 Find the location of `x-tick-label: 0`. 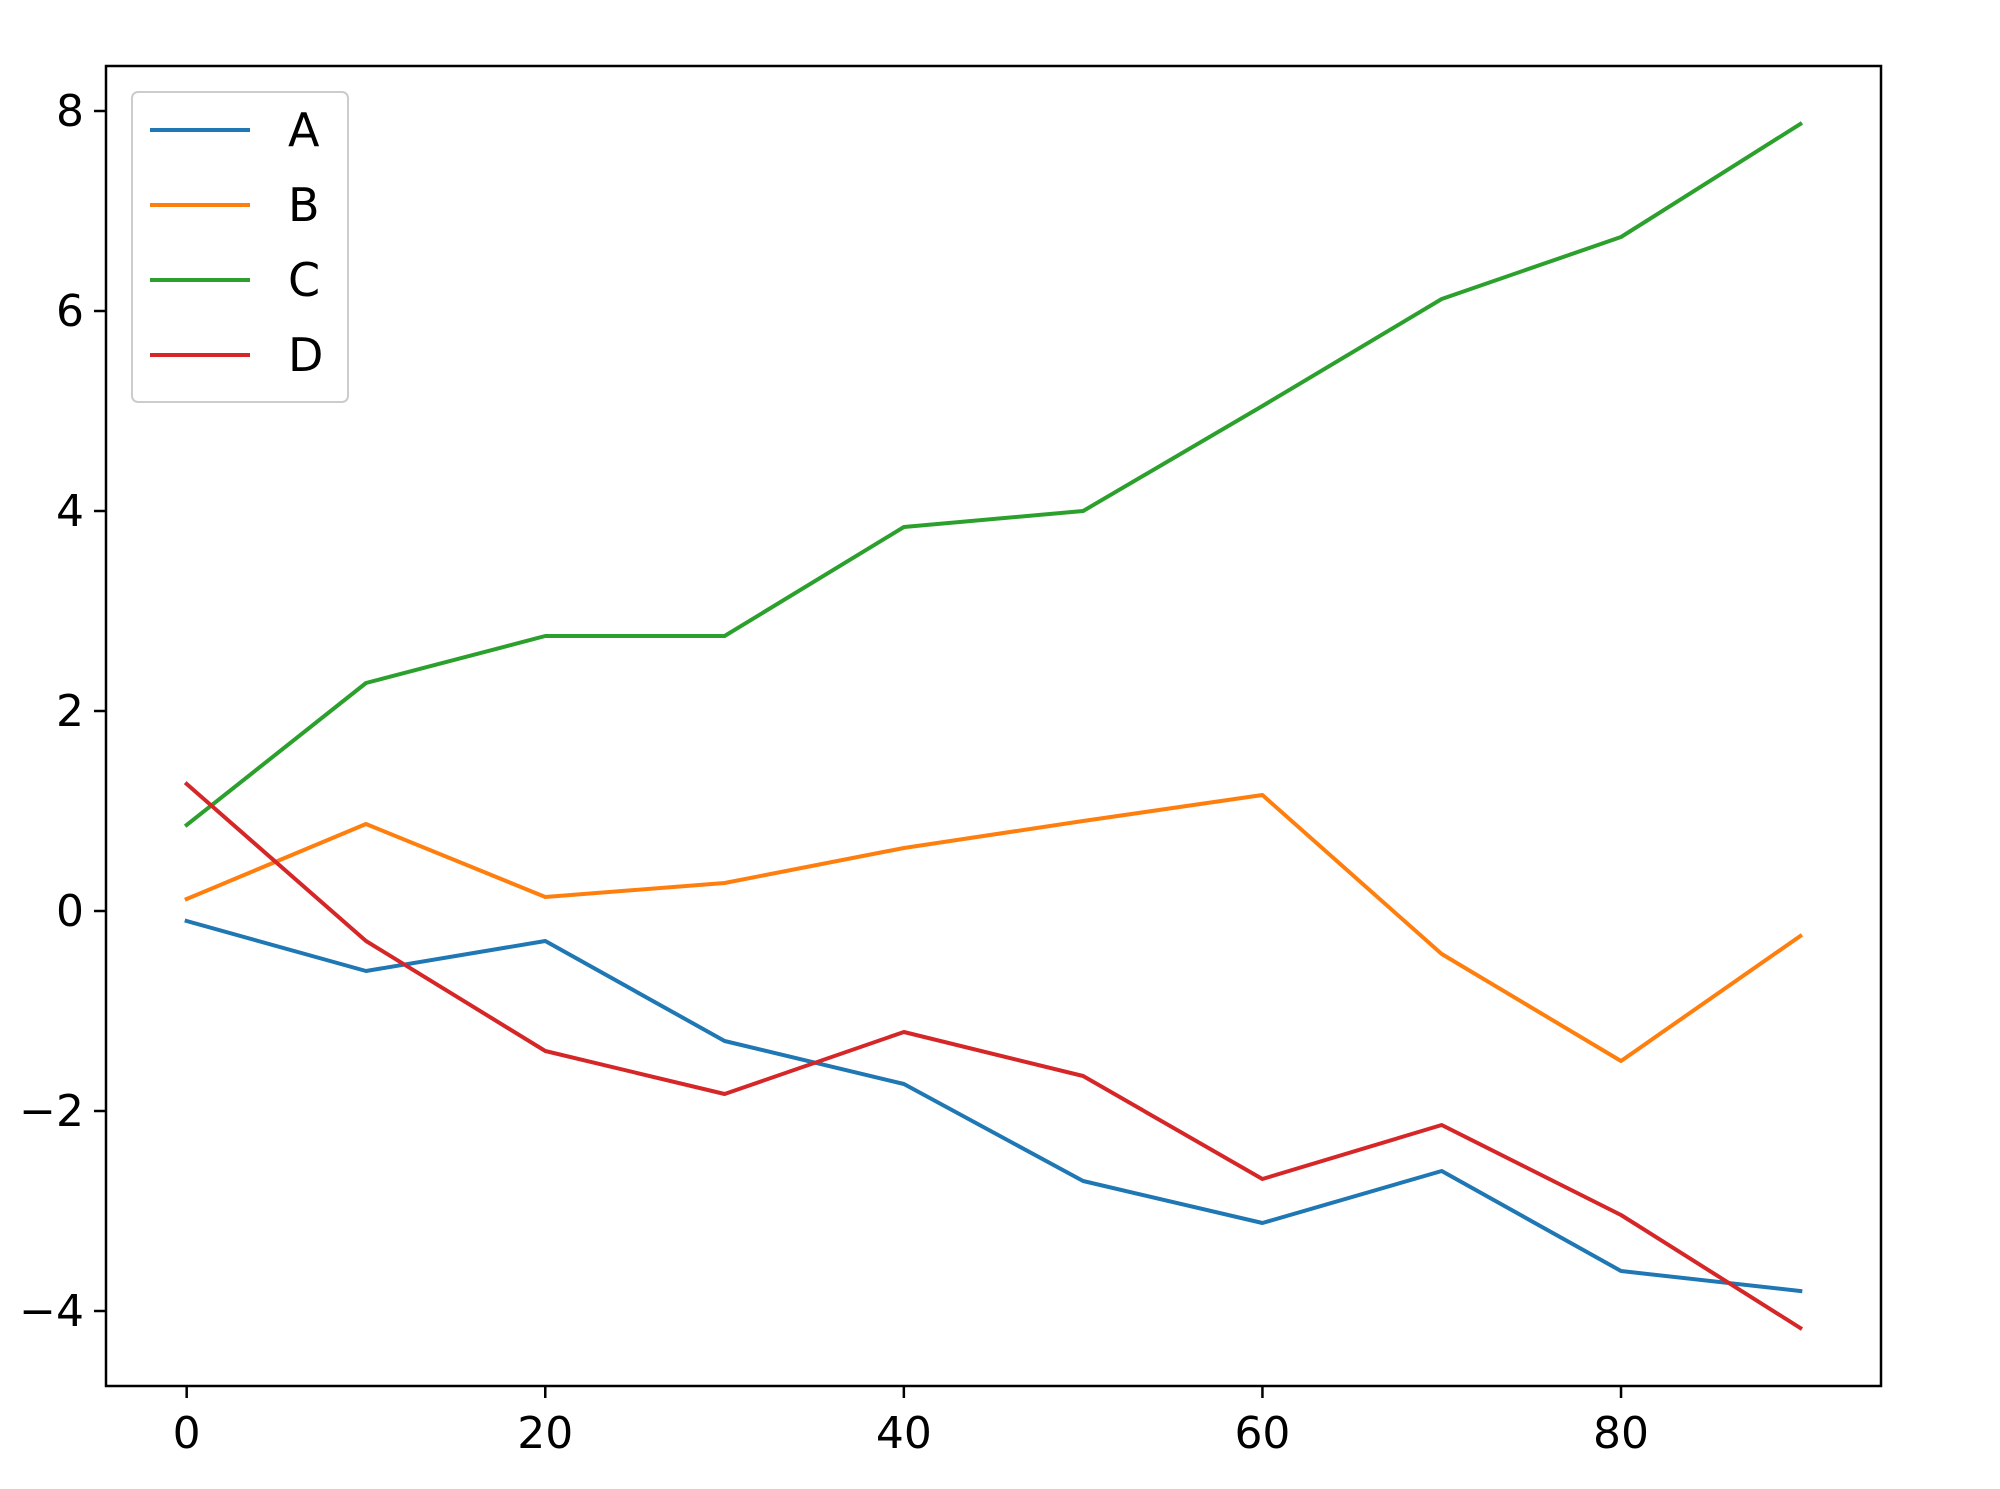

x-tick-label: 0 is located at coordinates (187, 1433).